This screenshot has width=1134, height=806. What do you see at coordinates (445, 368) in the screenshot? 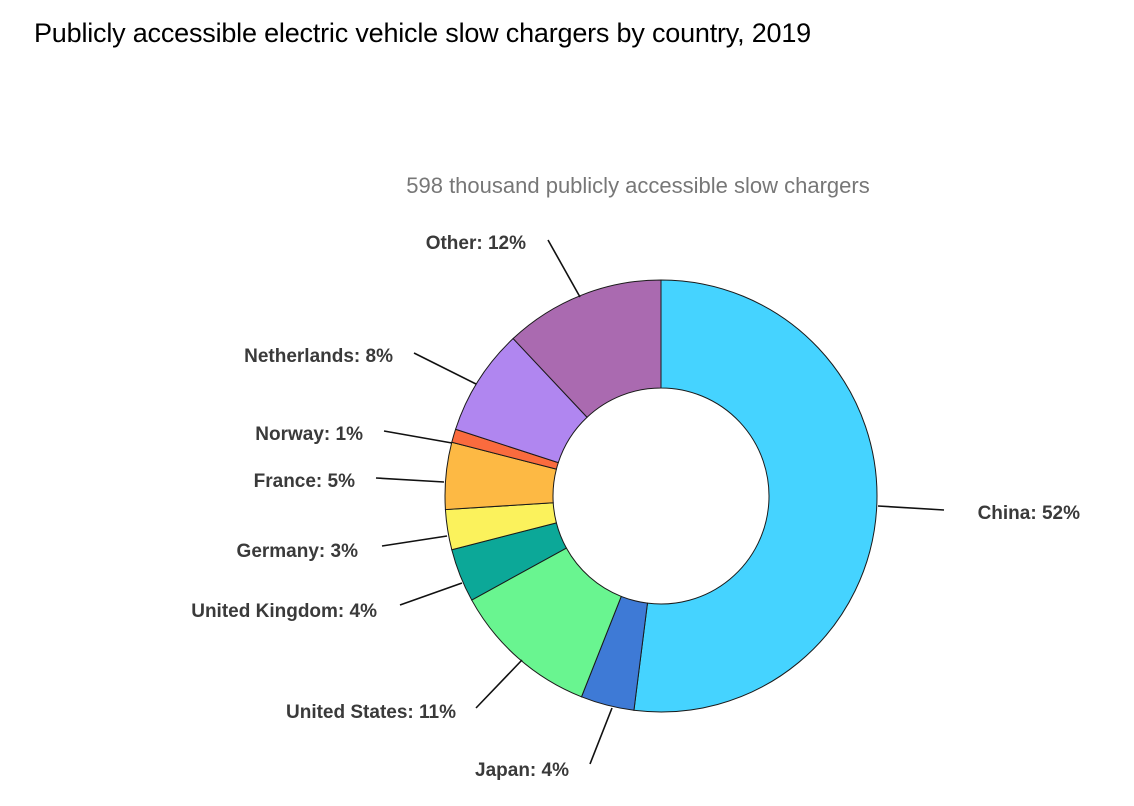
I see `leader-line-netherlands` at bounding box center [445, 368].